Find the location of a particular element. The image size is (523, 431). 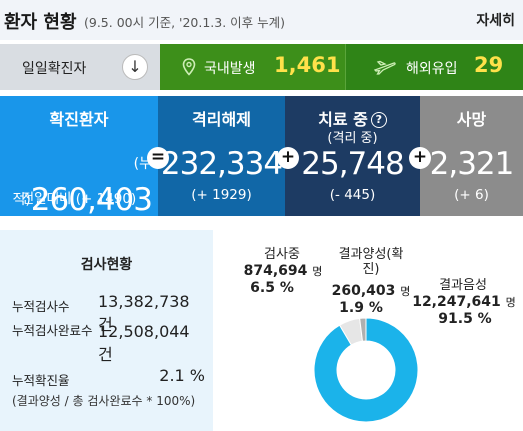

page-title: 환자 현황 is located at coordinates (40, 22).